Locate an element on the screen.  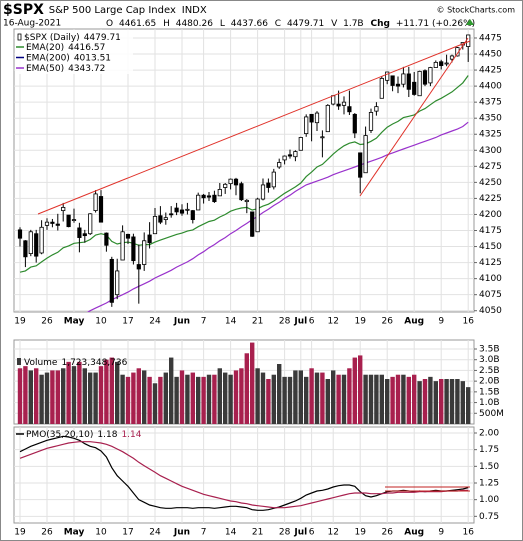
up-arrow is located at coordinates (470, 22).